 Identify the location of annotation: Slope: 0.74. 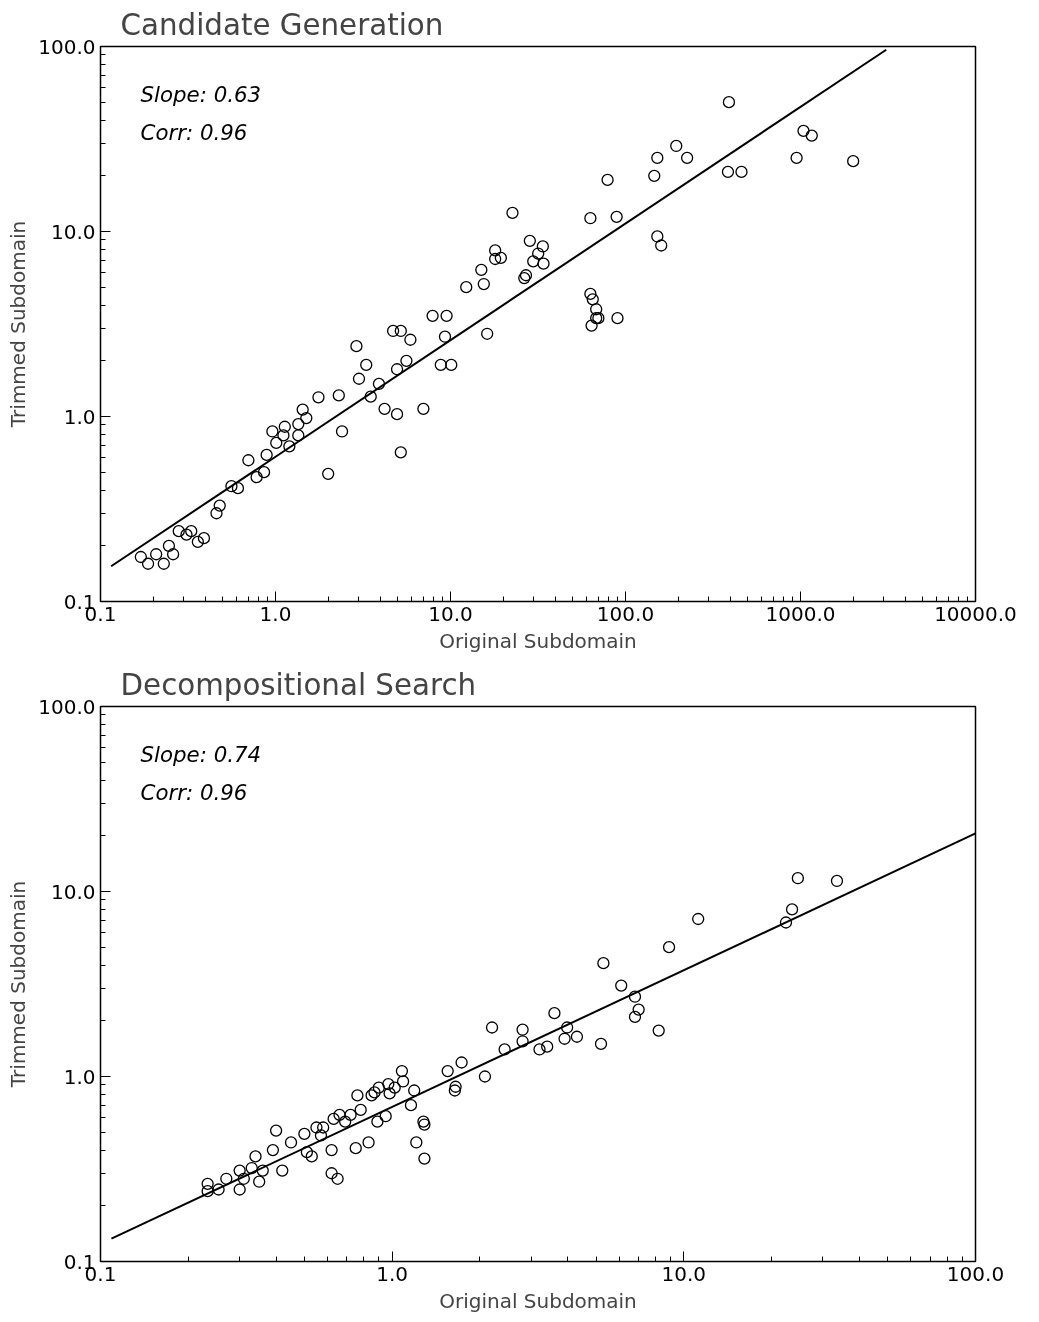
(201, 754).